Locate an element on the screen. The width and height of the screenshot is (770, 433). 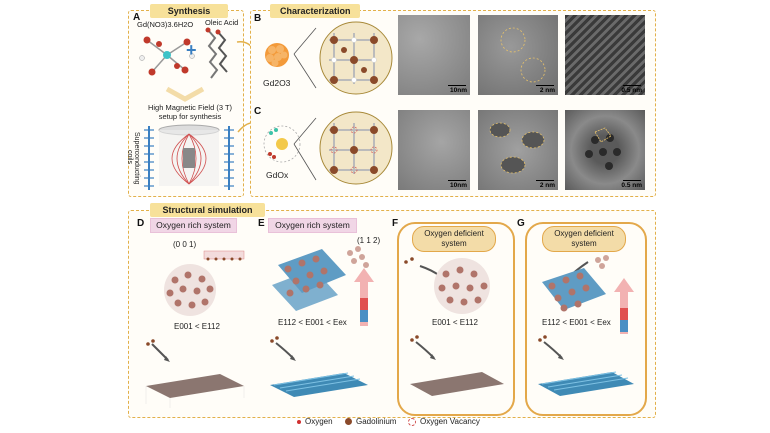
tem-image-c1: 10nm is located at coordinates (434, 150).